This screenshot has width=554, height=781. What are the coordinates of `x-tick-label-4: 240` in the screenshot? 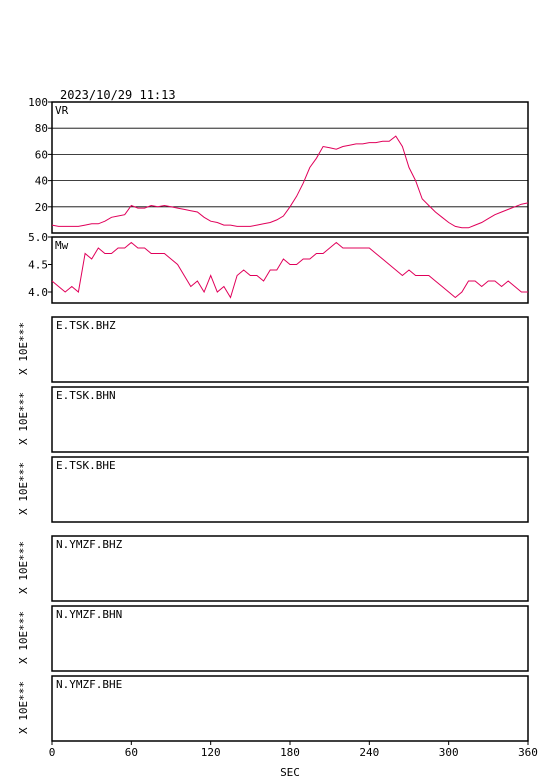 It's located at (369, 752).